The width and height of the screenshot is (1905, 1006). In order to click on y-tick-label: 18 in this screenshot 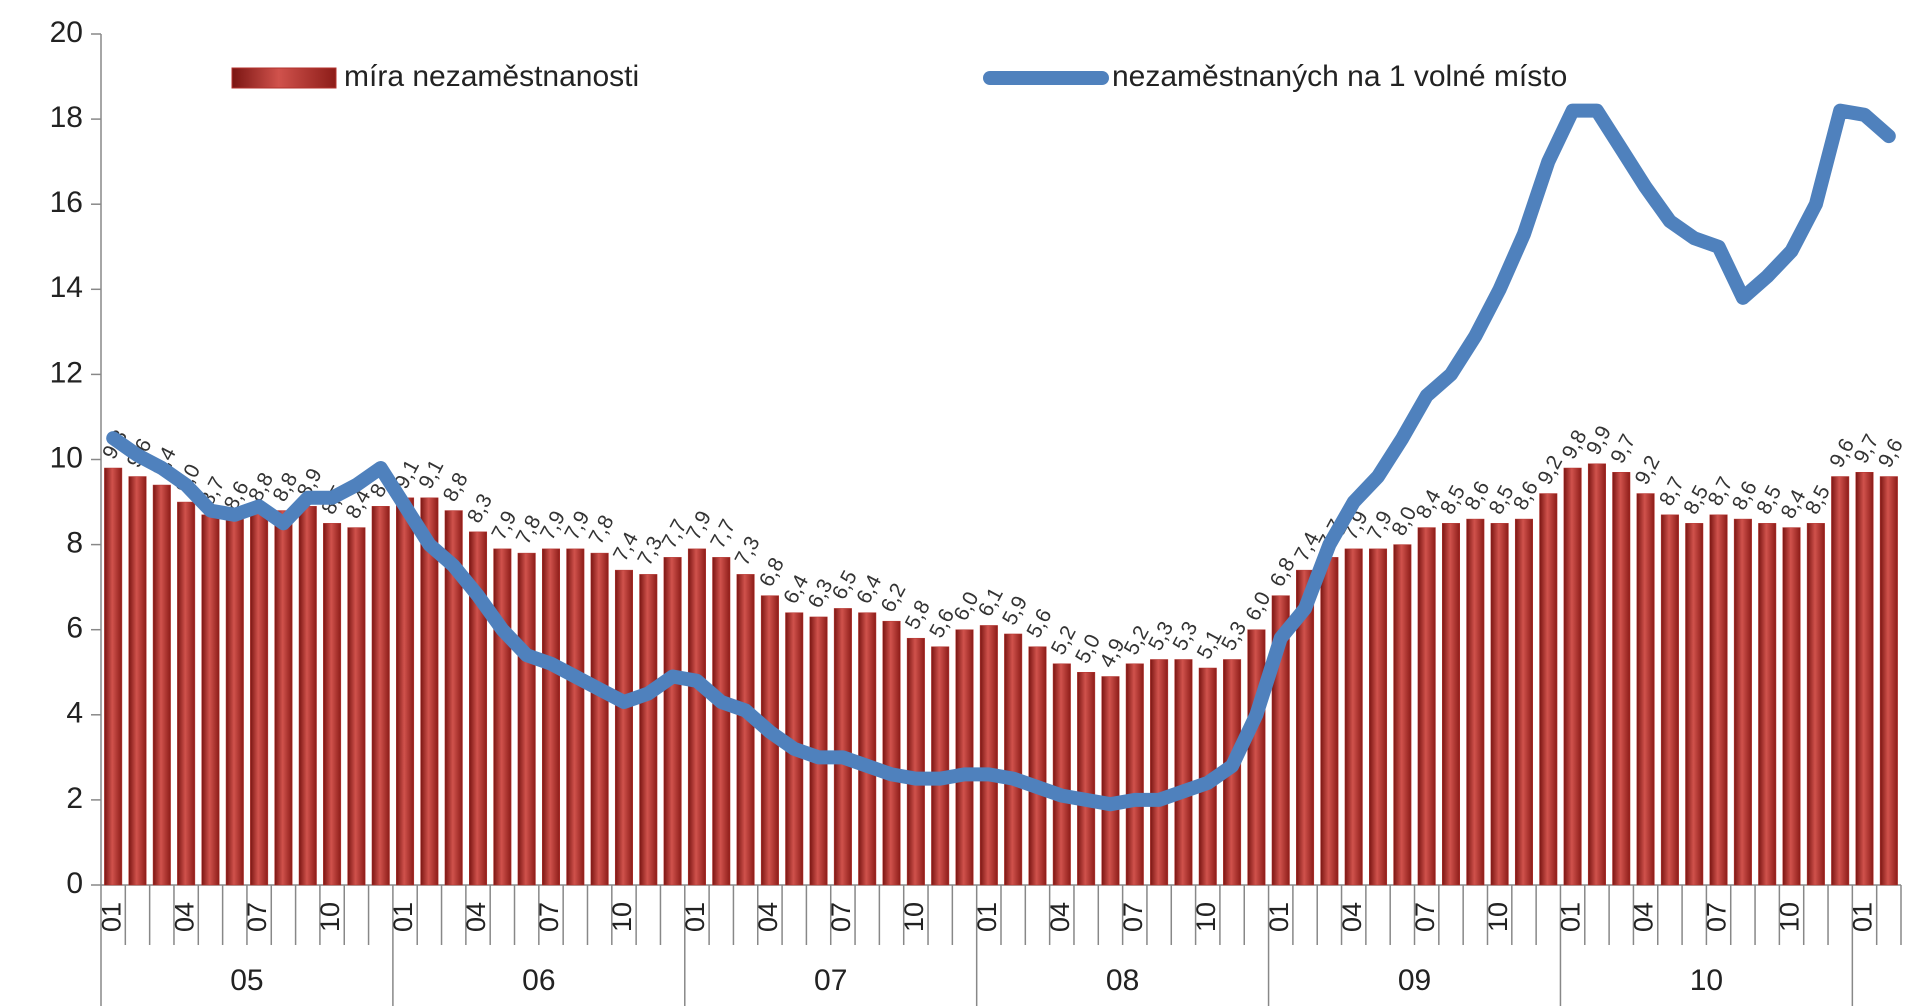, I will do `click(66, 117)`.